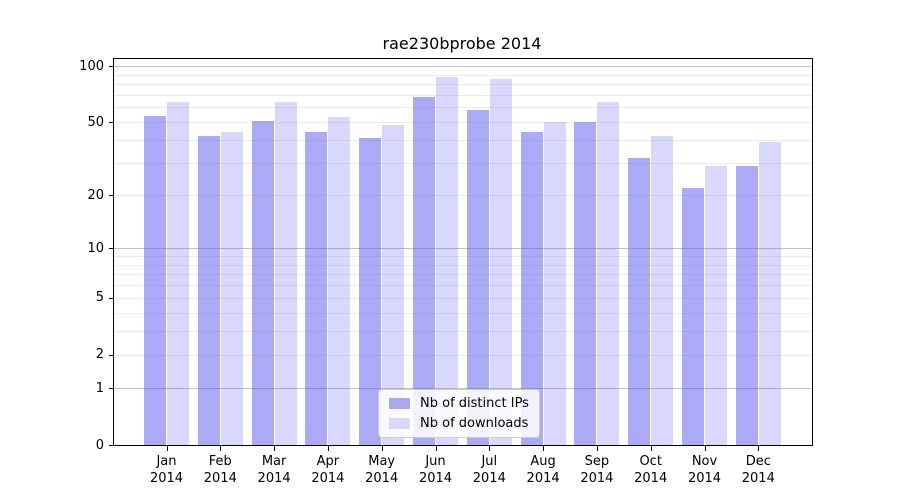  Describe the element at coordinates (95, 195) in the screenshot. I see `y-tick-label: 20` at that location.